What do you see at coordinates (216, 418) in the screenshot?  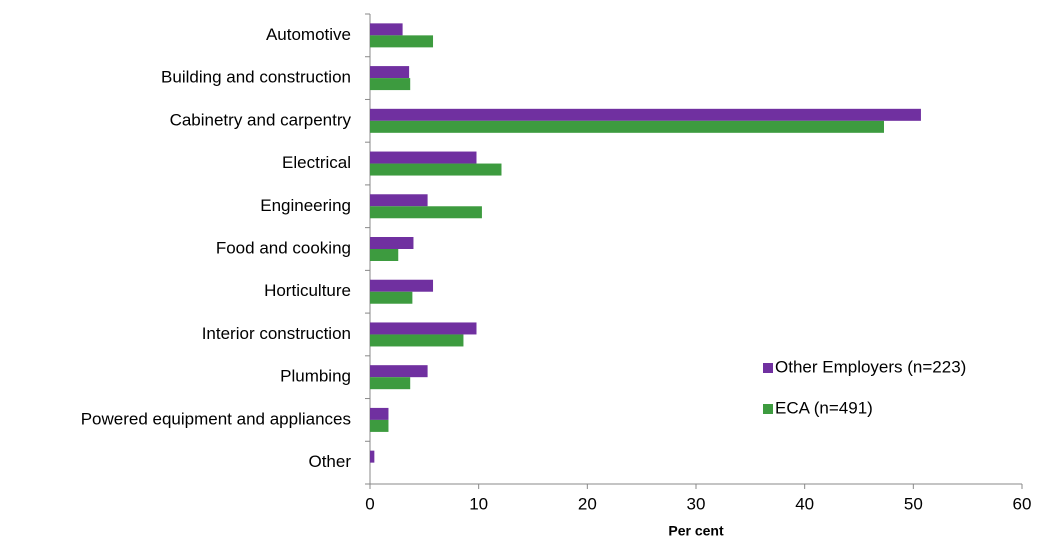 I see `y-tick-label: Powered equipment and appliances` at bounding box center [216, 418].